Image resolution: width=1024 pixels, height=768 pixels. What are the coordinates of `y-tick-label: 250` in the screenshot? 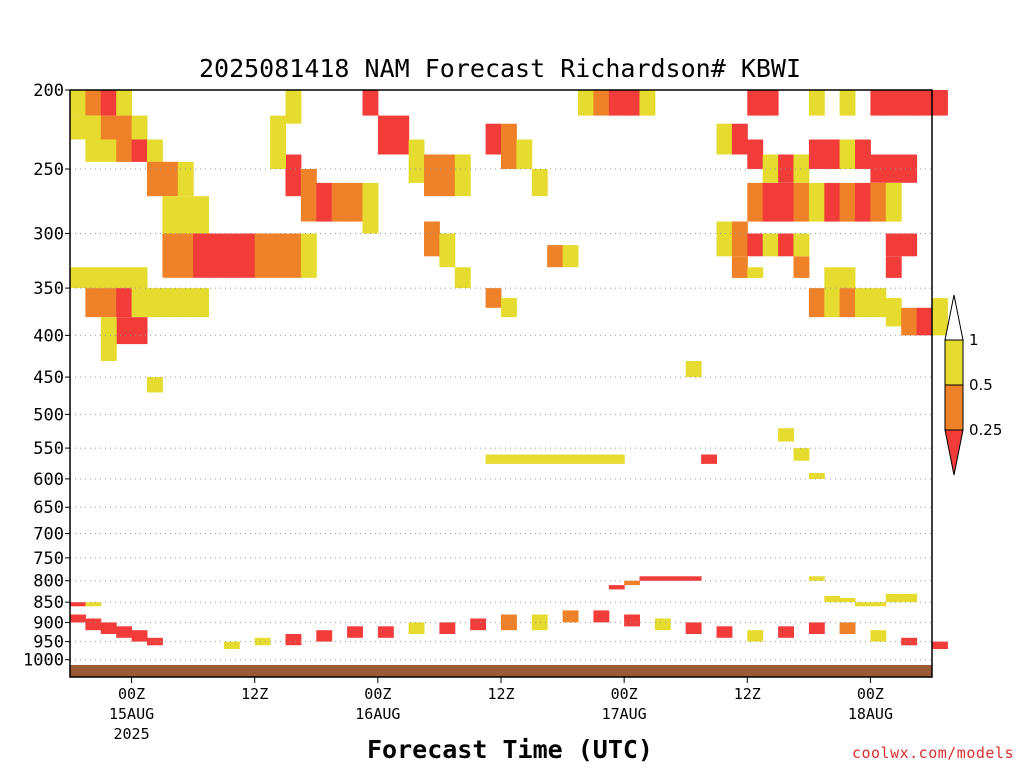 It's located at (48, 170).